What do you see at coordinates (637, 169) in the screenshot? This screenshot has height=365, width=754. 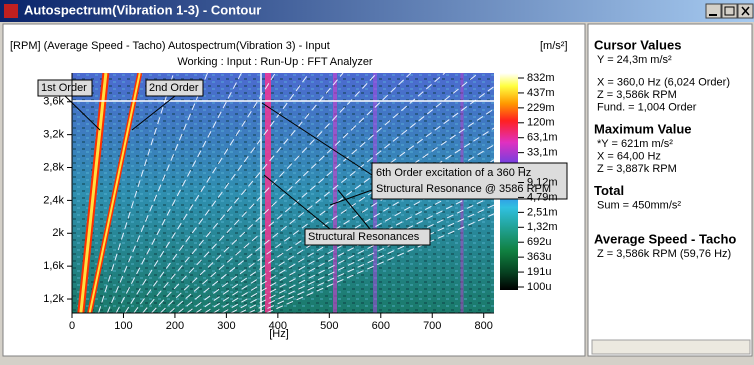 I see `panel-value: Z = 3,887k RPM` at bounding box center [637, 169].